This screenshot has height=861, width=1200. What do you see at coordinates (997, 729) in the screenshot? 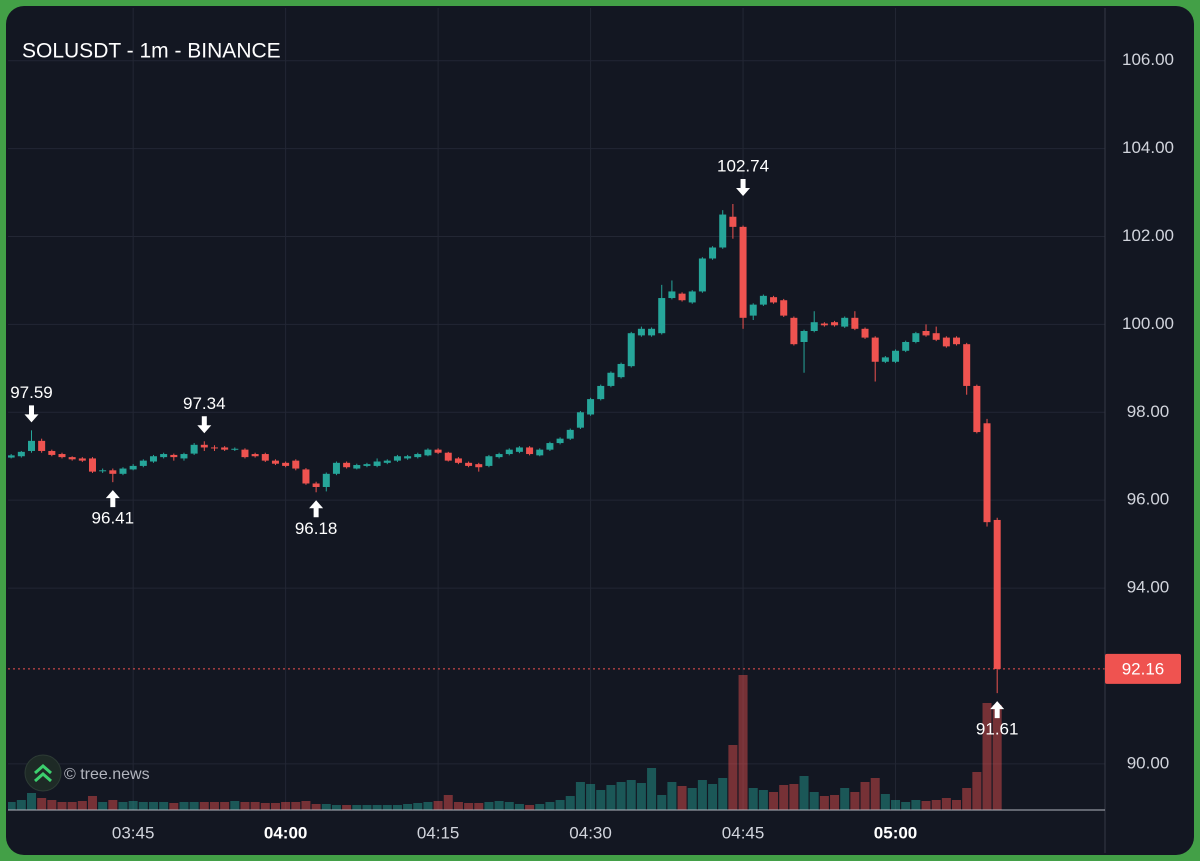
I see `annotation-label: 91.61` at bounding box center [997, 729].